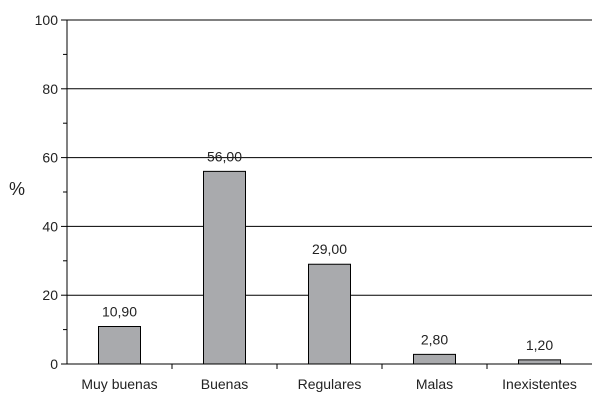  What do you see at coordinates (17, 189) in the screenshot?
I see `y-axis-title: %` at bounding box center [17, 189].